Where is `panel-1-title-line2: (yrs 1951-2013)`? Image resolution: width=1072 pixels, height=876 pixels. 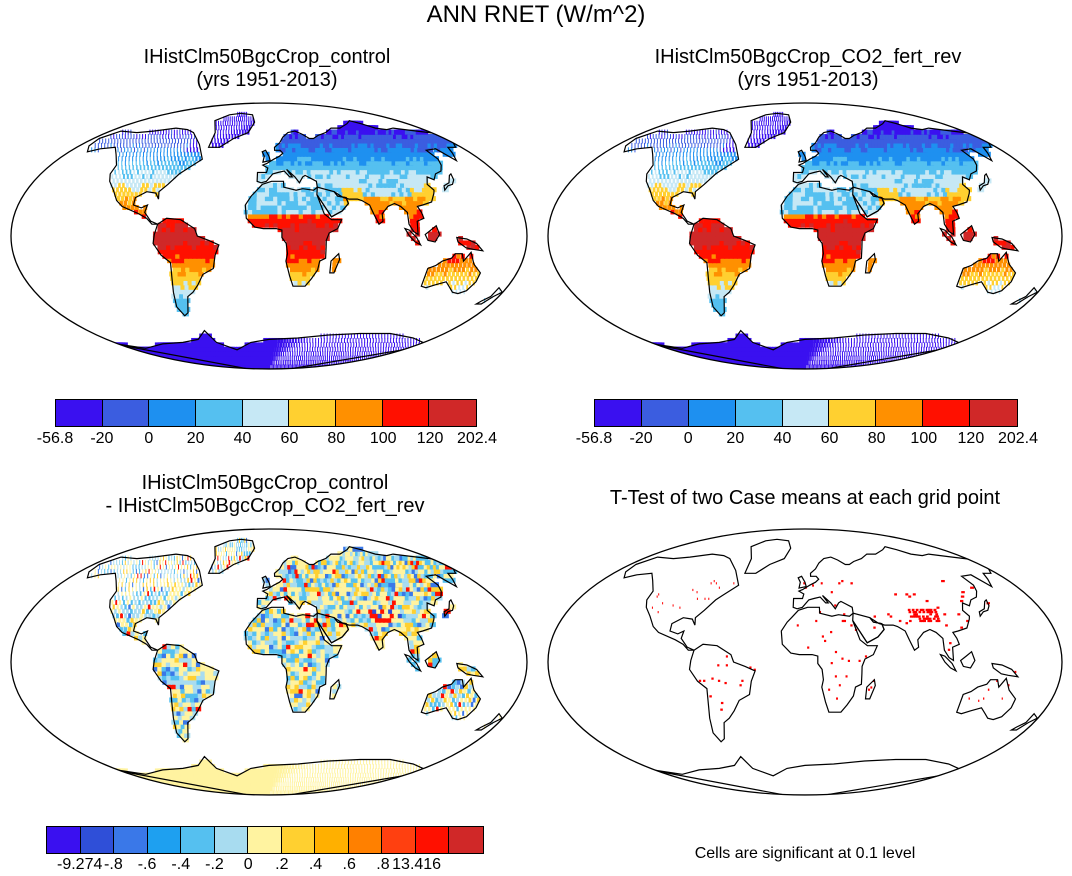
panel-1-title-line2: (yrs 1951-2013) is located at coordinates (267, 80).